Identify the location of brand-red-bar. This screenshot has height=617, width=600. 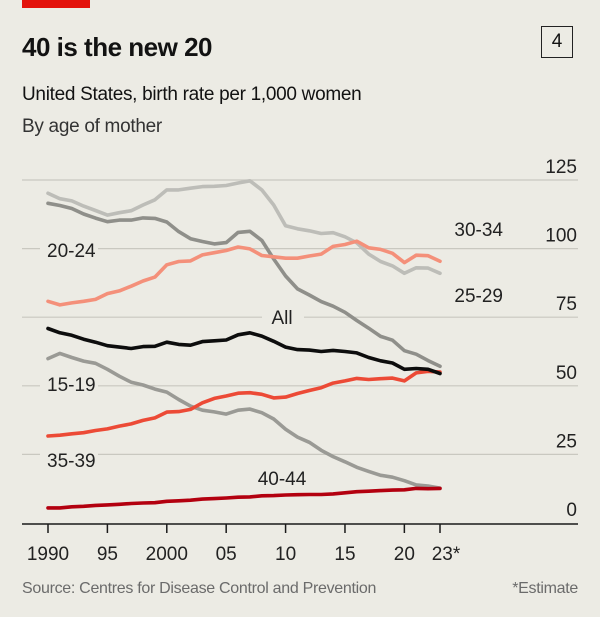
(56, 4).